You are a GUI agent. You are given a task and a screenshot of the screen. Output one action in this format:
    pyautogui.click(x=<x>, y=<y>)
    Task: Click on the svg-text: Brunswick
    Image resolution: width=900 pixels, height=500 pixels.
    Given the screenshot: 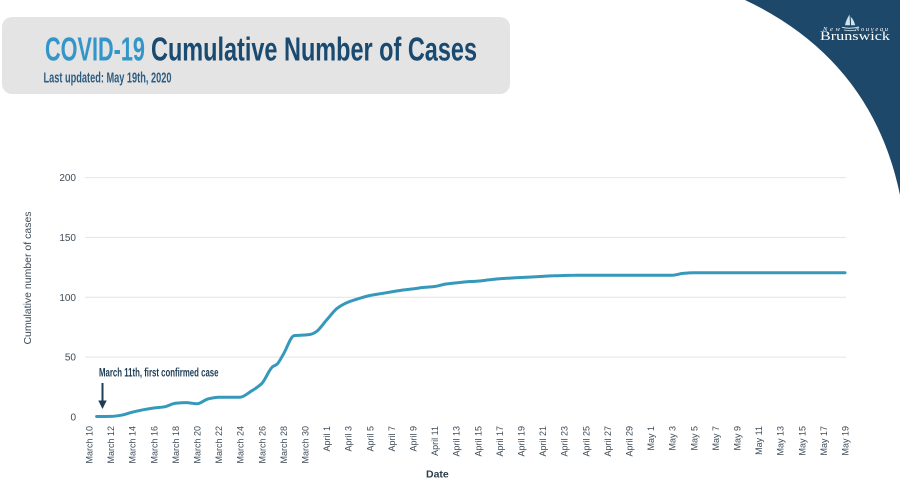 What is the action you would take?
    pyautogui.click(x=855, y=35)
    